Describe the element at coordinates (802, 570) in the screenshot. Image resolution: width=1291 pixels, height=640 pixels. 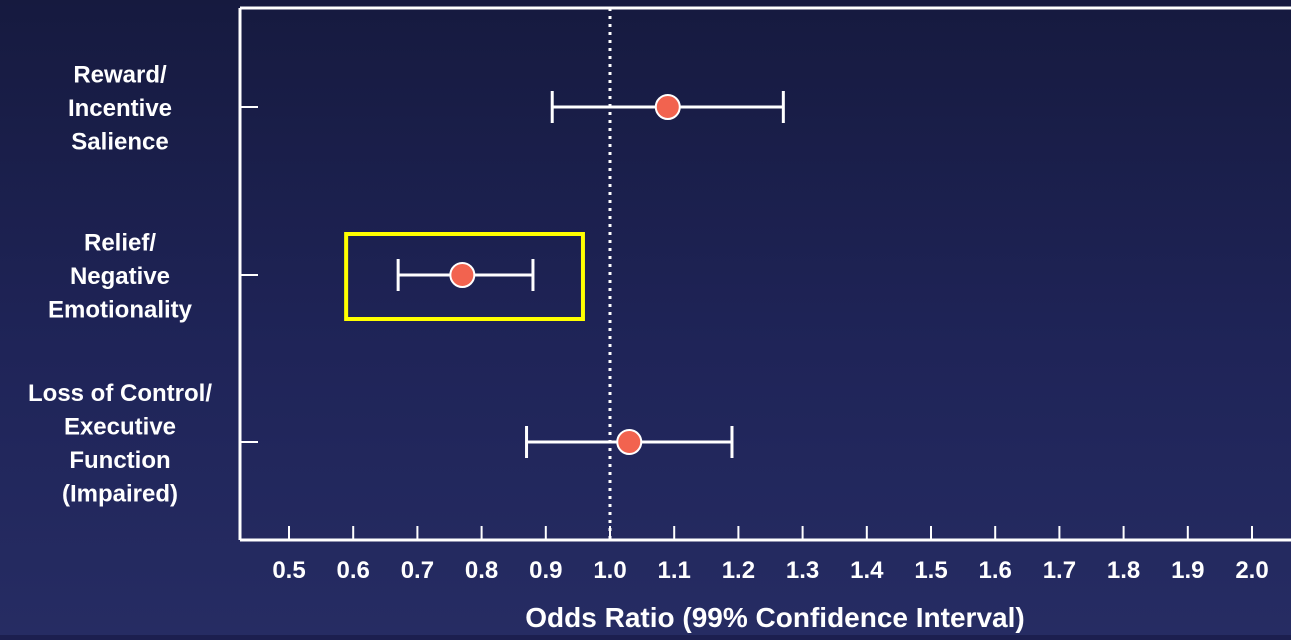
I see `x-tick-label: 1.3` at that location.